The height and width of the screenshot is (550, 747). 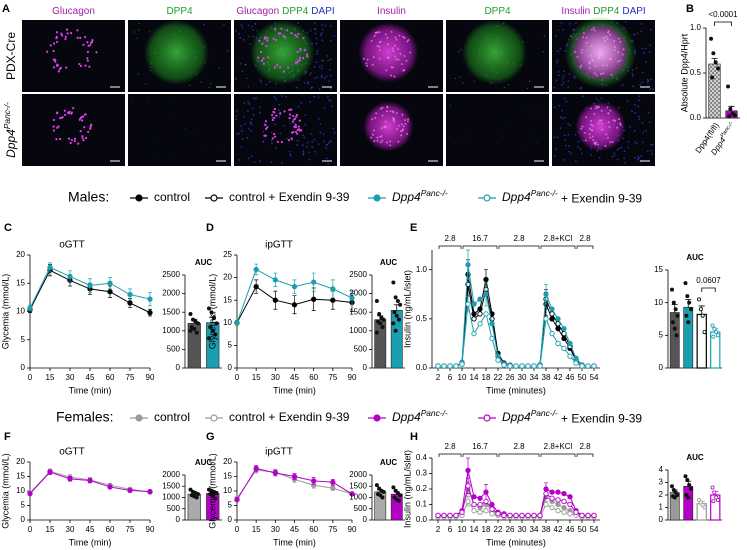 What do you see at coordinates (480, 238) in the screenshot?
I see `protocol-label: 16.7` at bounding box center [480, 238].